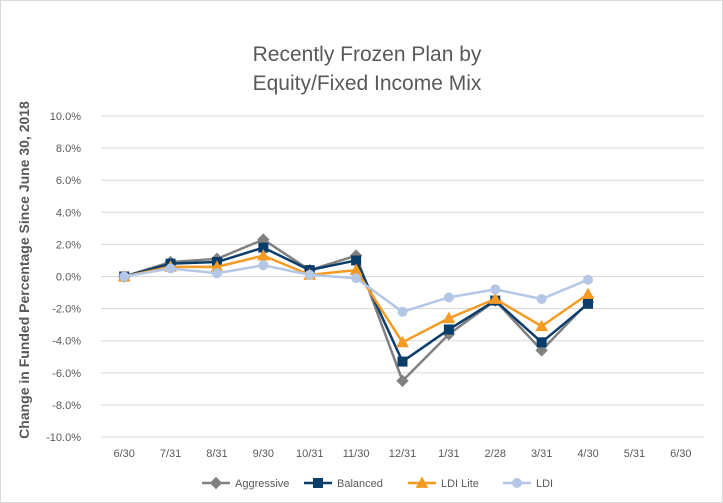 The image size is (723, 503). I want to click on x-tick-label: 1/31, so click(448, 454).